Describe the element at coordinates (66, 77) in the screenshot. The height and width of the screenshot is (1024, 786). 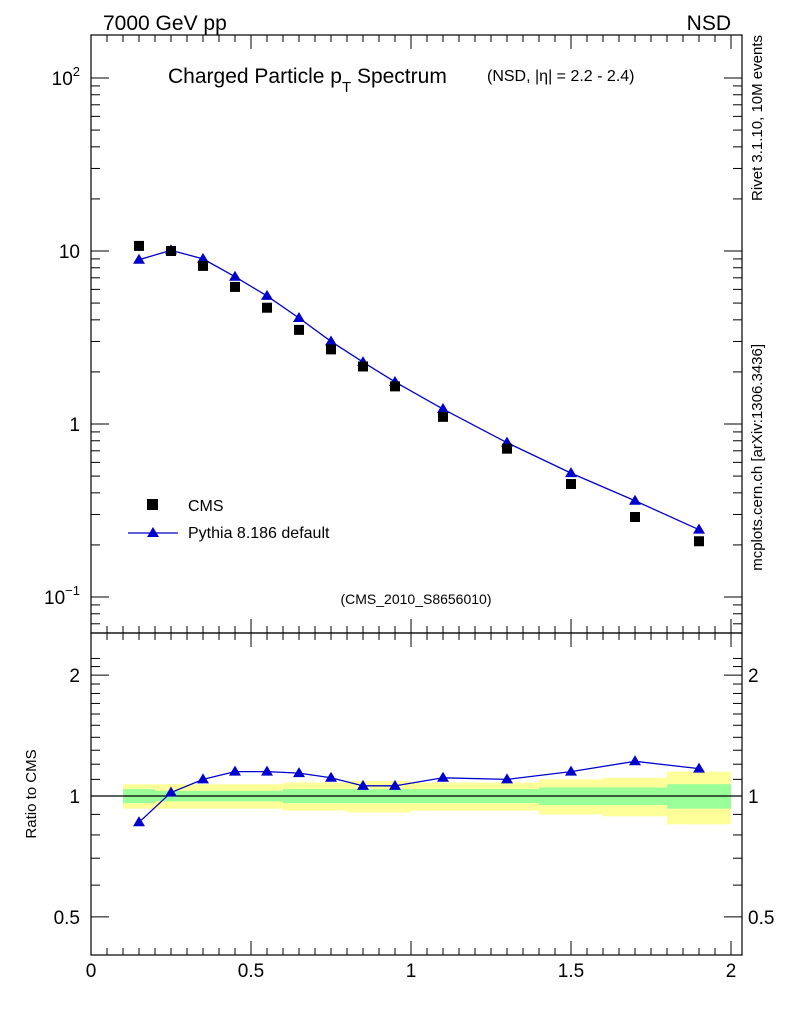
I see `y-tick-label-main: 10²` at that location.